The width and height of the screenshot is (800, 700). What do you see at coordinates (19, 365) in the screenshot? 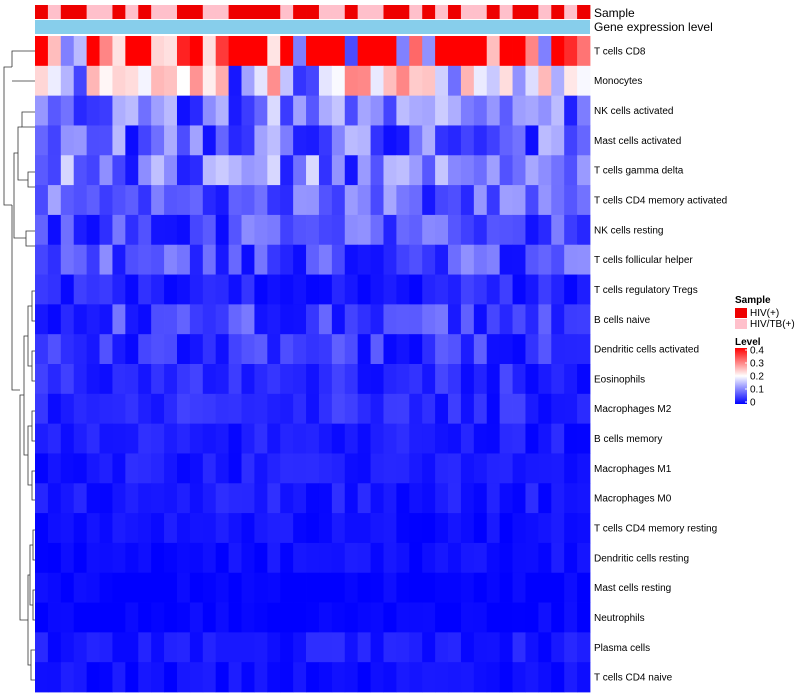
I see `row-dendrogram` at bounding box center [19, 365].